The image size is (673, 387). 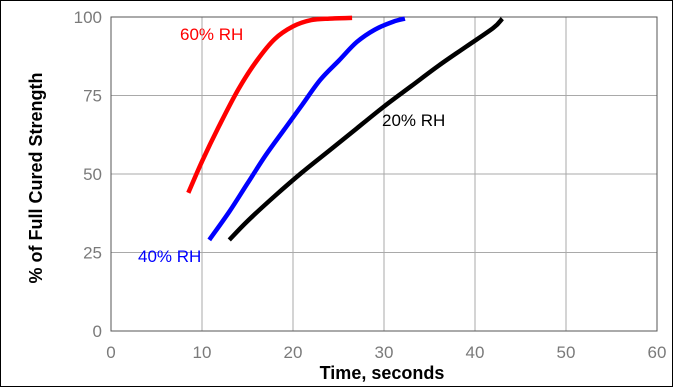 I want to click on x-tick-label: 10, so click(x=202, y=352).